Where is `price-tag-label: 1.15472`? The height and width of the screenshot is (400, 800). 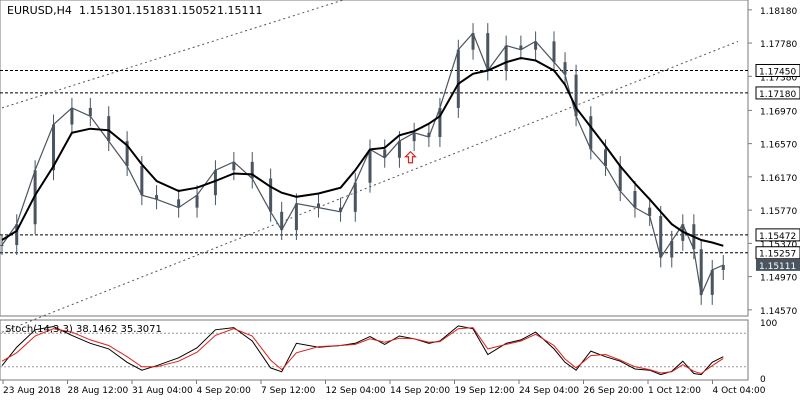
price-tag-label: 1.15472 is located at coordinates (777, 237).